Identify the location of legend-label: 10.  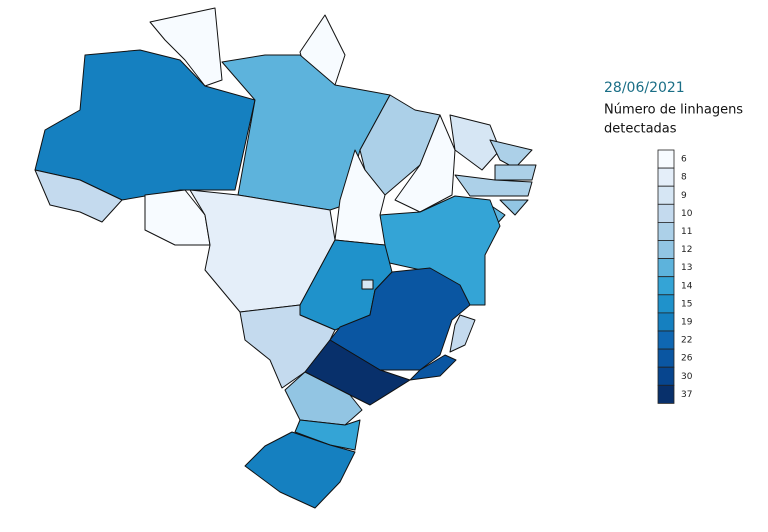
(687, 214).